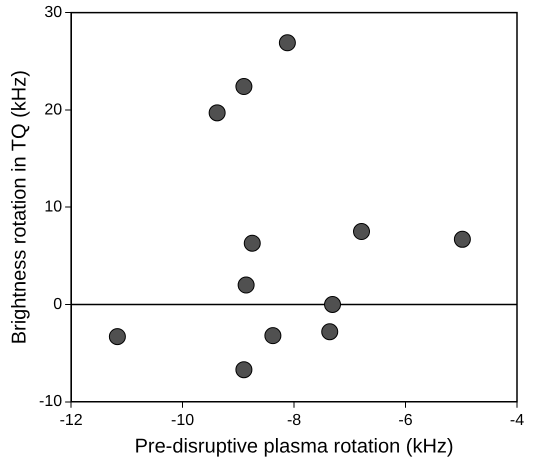 The width and height of the screenshot is (541, 467). What do you see at coordinates (294, 420) in the screenshot?
I see `x-tick-label: -8` at bounding box center [294, 420].